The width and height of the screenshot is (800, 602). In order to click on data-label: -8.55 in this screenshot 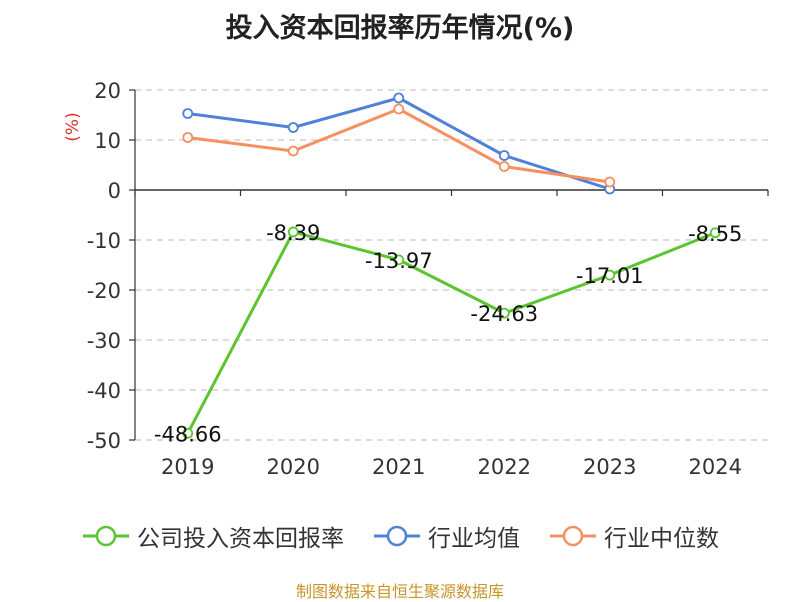, I will do `click(715, 234)`.